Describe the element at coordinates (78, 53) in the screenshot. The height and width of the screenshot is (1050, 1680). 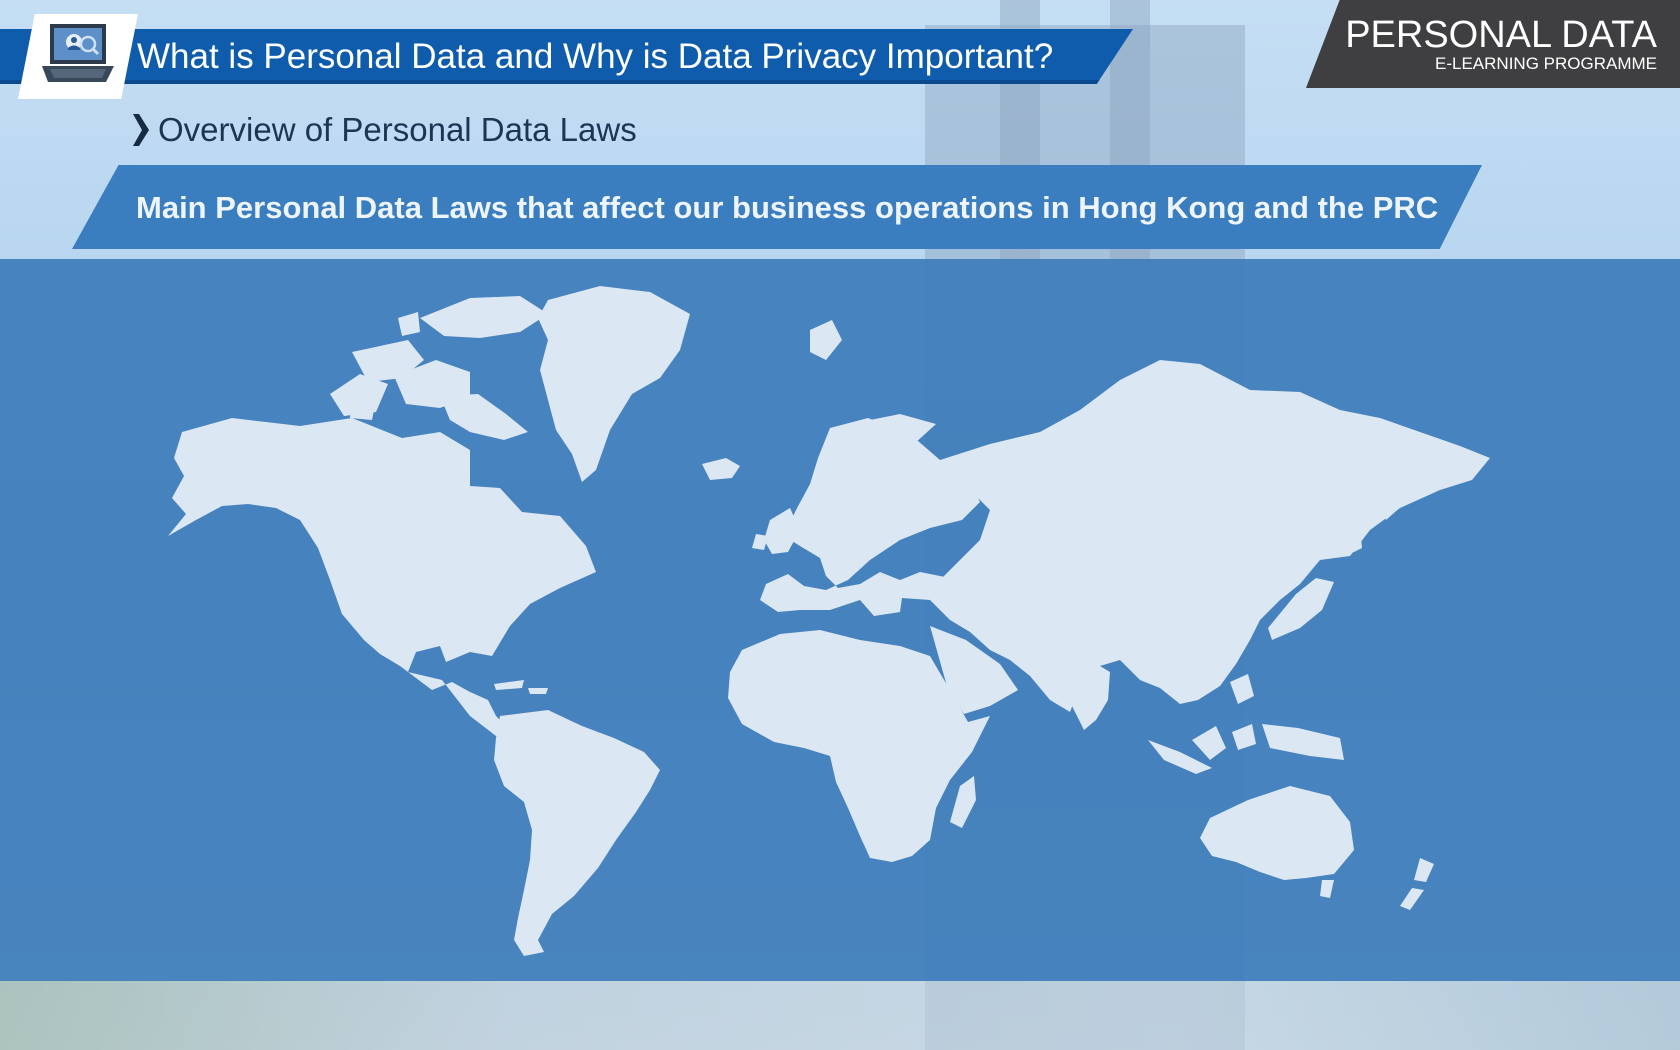
I see `laptop-icon` at that location.